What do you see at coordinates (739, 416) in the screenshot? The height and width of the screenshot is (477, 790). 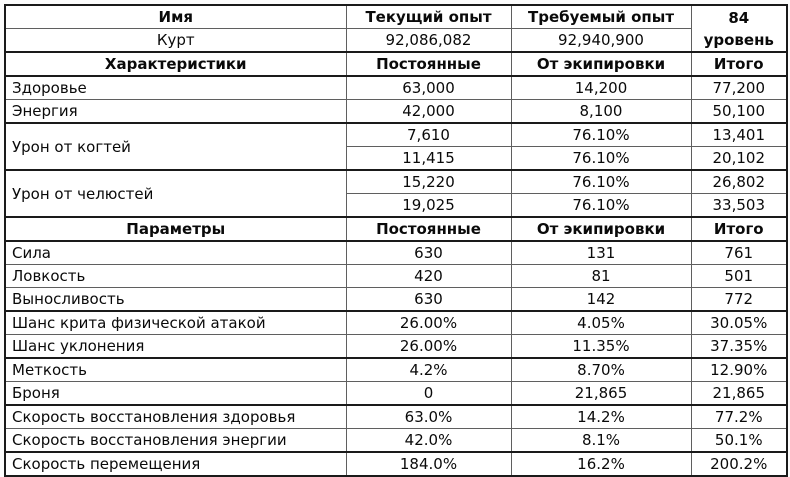 I see `health-regen-total-cell: 77.2%` at bounding box center [739, 416].